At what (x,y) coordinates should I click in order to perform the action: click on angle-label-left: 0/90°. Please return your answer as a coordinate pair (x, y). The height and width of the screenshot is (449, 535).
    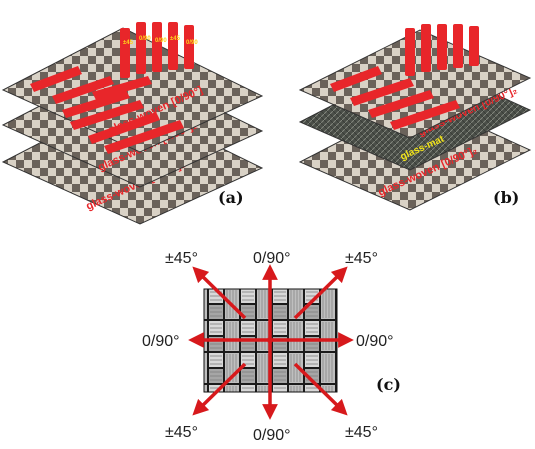
    Looking at the image, I should click on (161, 341).